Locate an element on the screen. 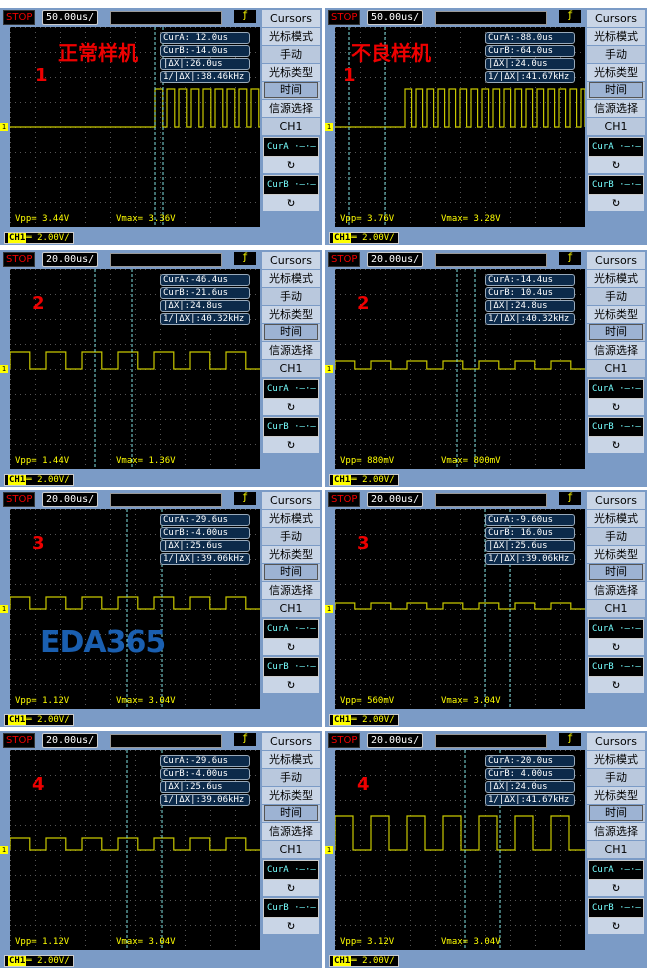 This screenshot has width=651, height=973. cursor-b-value: CurB:-4.00us is located at coordinates (205, 533).